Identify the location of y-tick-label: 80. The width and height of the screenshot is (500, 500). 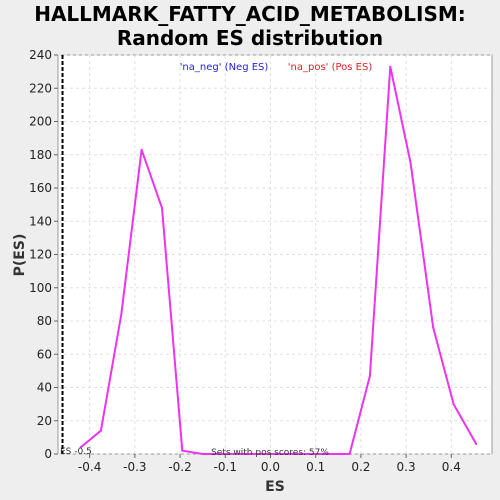
(44, 321).